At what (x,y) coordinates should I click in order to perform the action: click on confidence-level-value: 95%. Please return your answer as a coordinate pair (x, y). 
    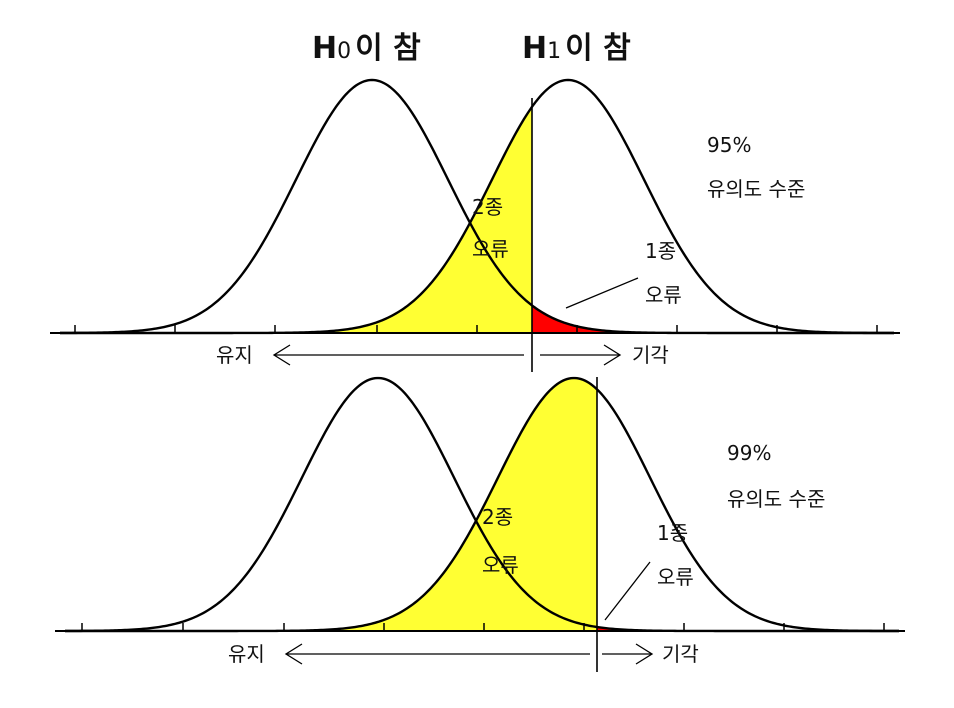
    Looking at the image, I should click on (729, 145).